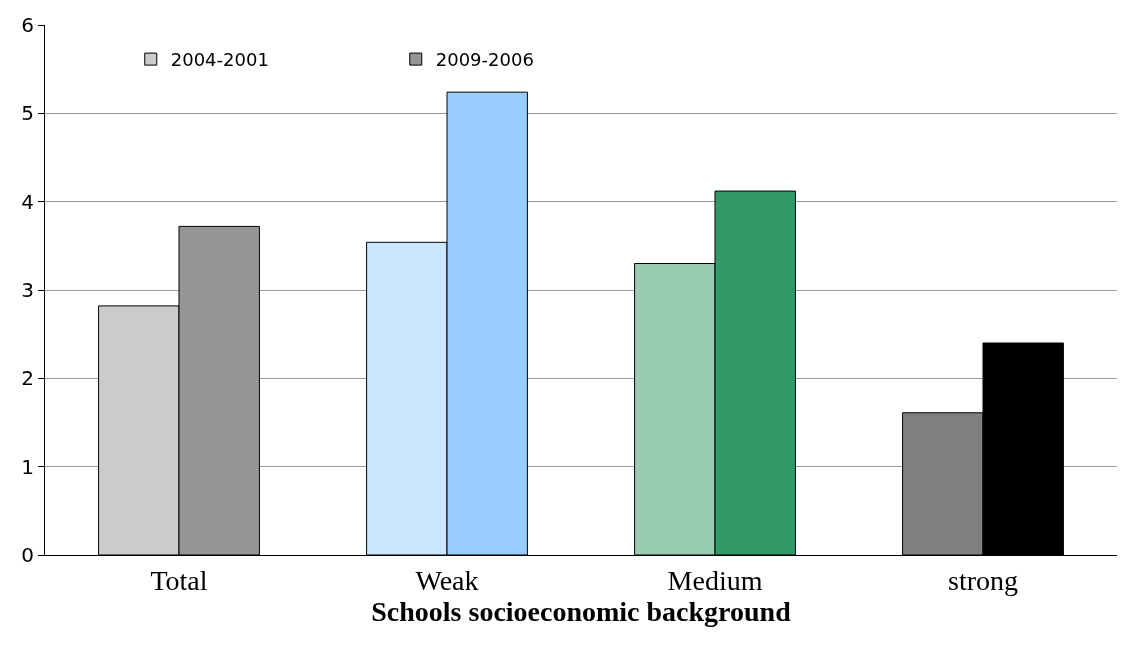 The height and width of the screenshot is (655, 1127). Describe the element at coordinates (27, 201) in the screenshot. I see `y-tick-label: 4` at that location.